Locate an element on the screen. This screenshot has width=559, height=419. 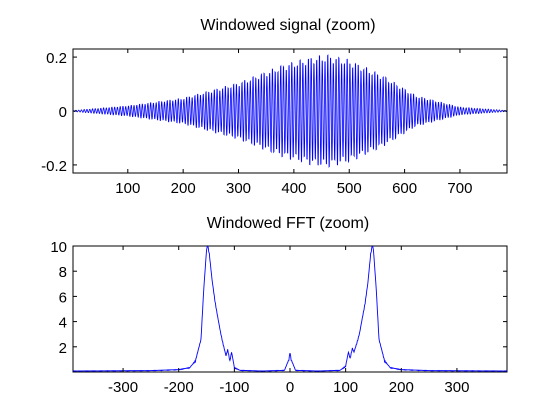
x-tick-label: -300 is located at coordinates (123, 387).